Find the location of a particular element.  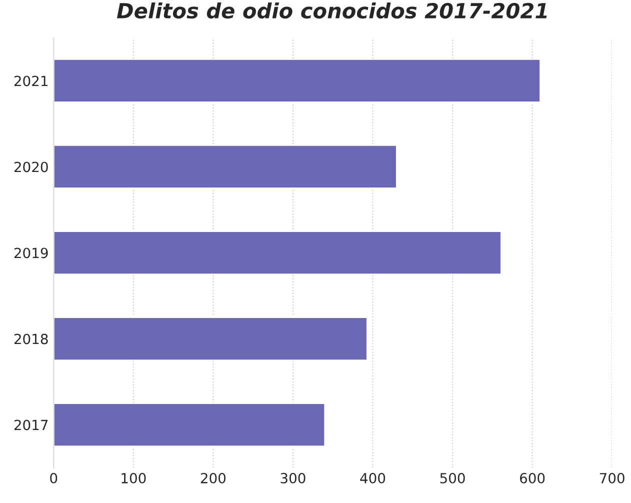

x-tick-label: 400 is located at coordinates (373, 478).